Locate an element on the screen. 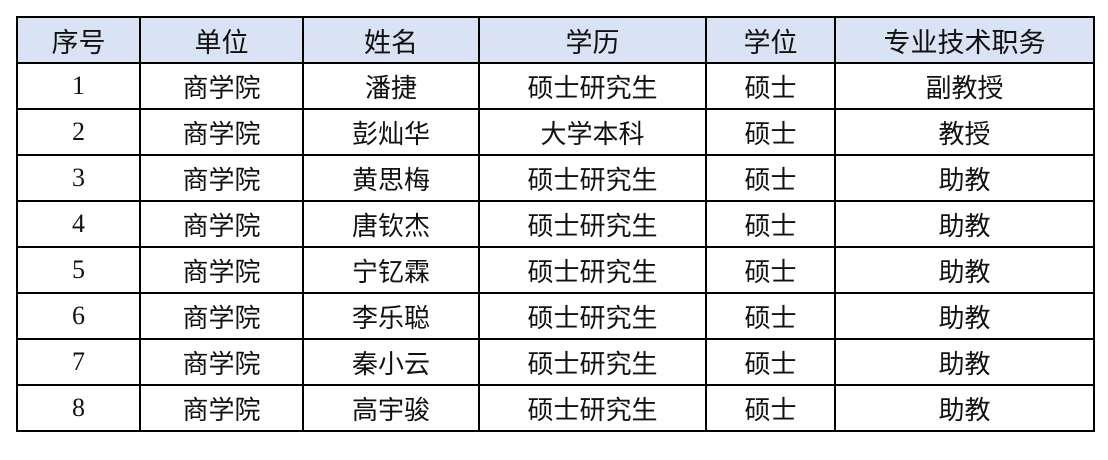  cell-col-title: 教授 is located at coordinates (964, 132).